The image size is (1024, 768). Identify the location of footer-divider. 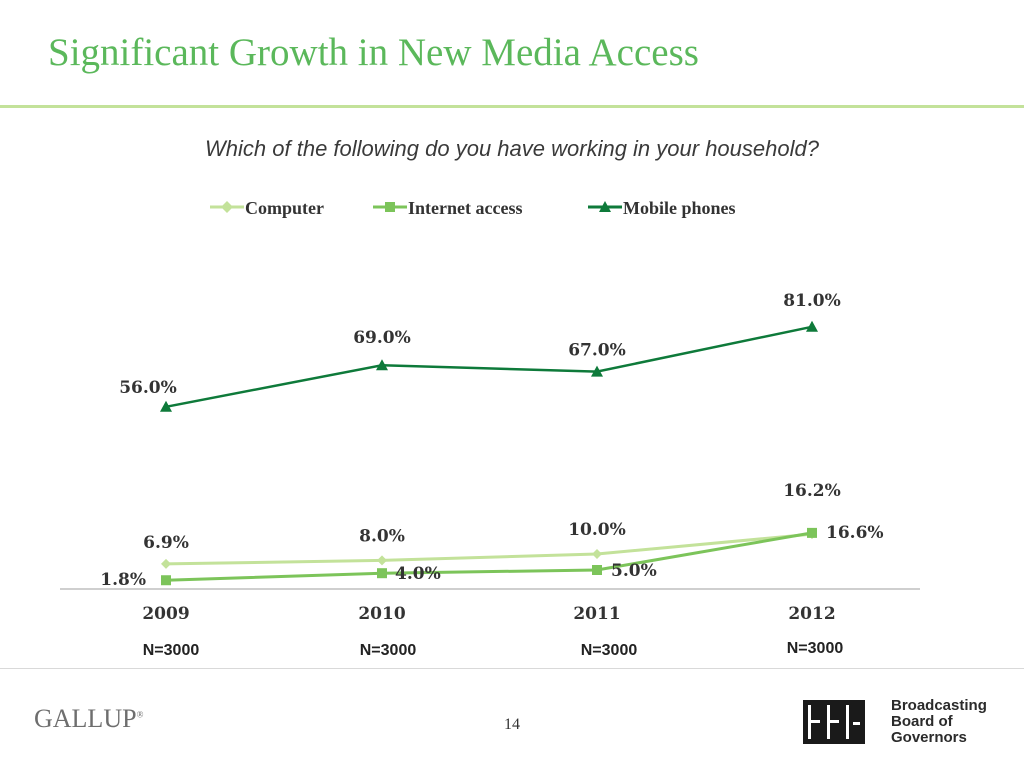
(512, 668).